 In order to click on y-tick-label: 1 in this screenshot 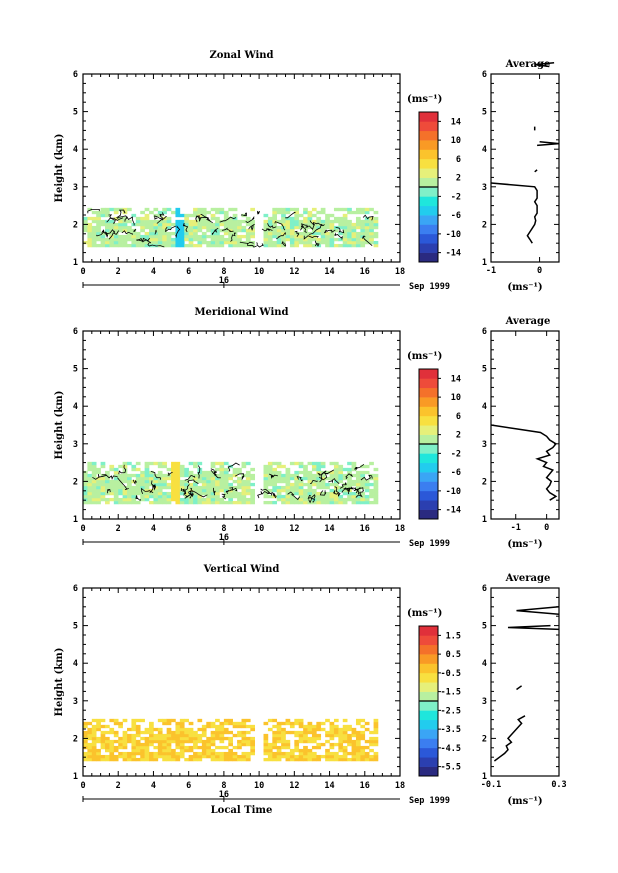, I will do `click(75, 263)`.